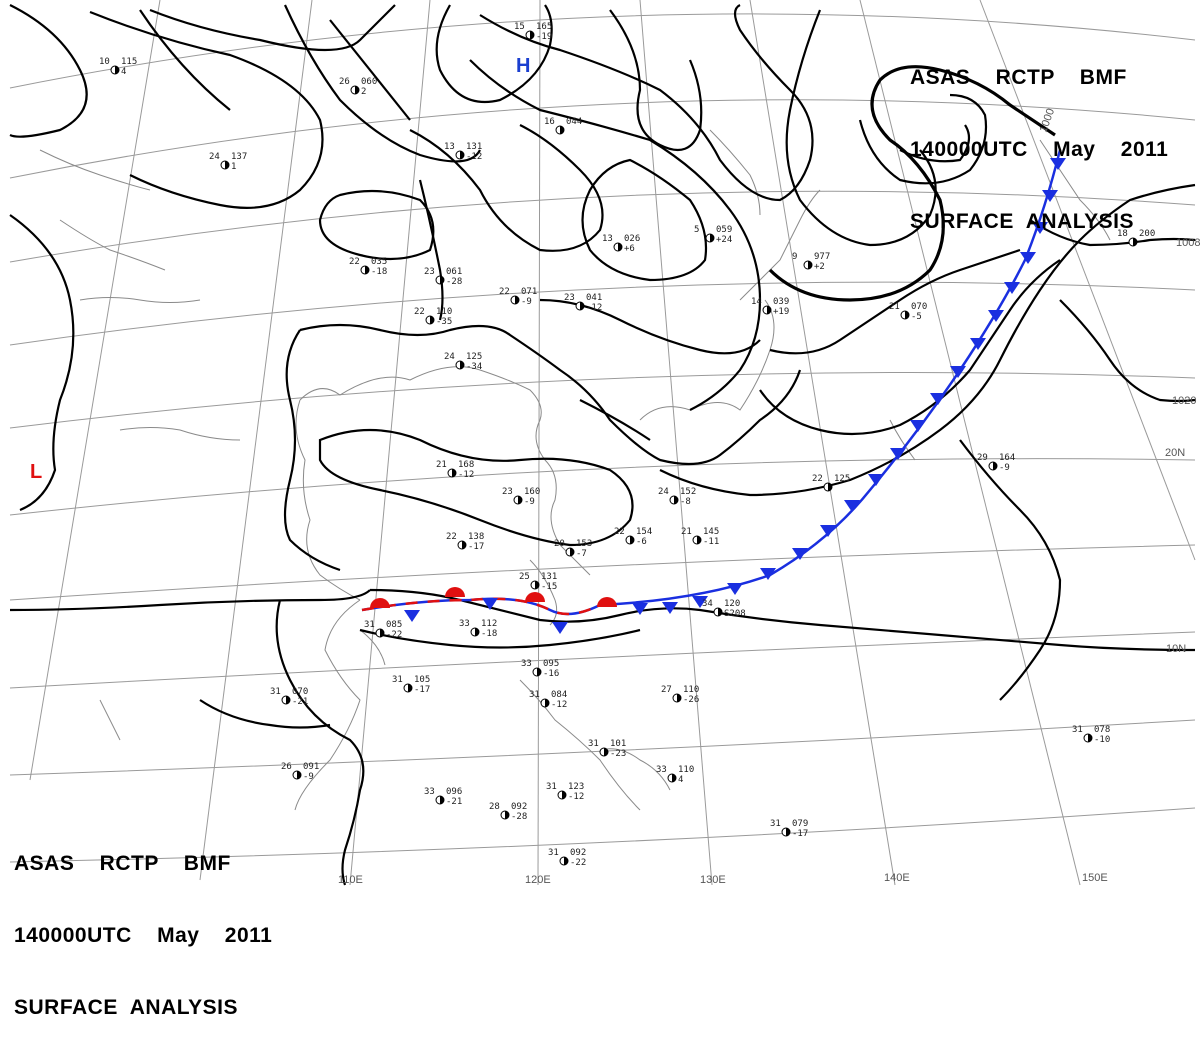 This screenshot has height=1044, width=1200. I want to click on station-pressure: 079, so click(800, 824).